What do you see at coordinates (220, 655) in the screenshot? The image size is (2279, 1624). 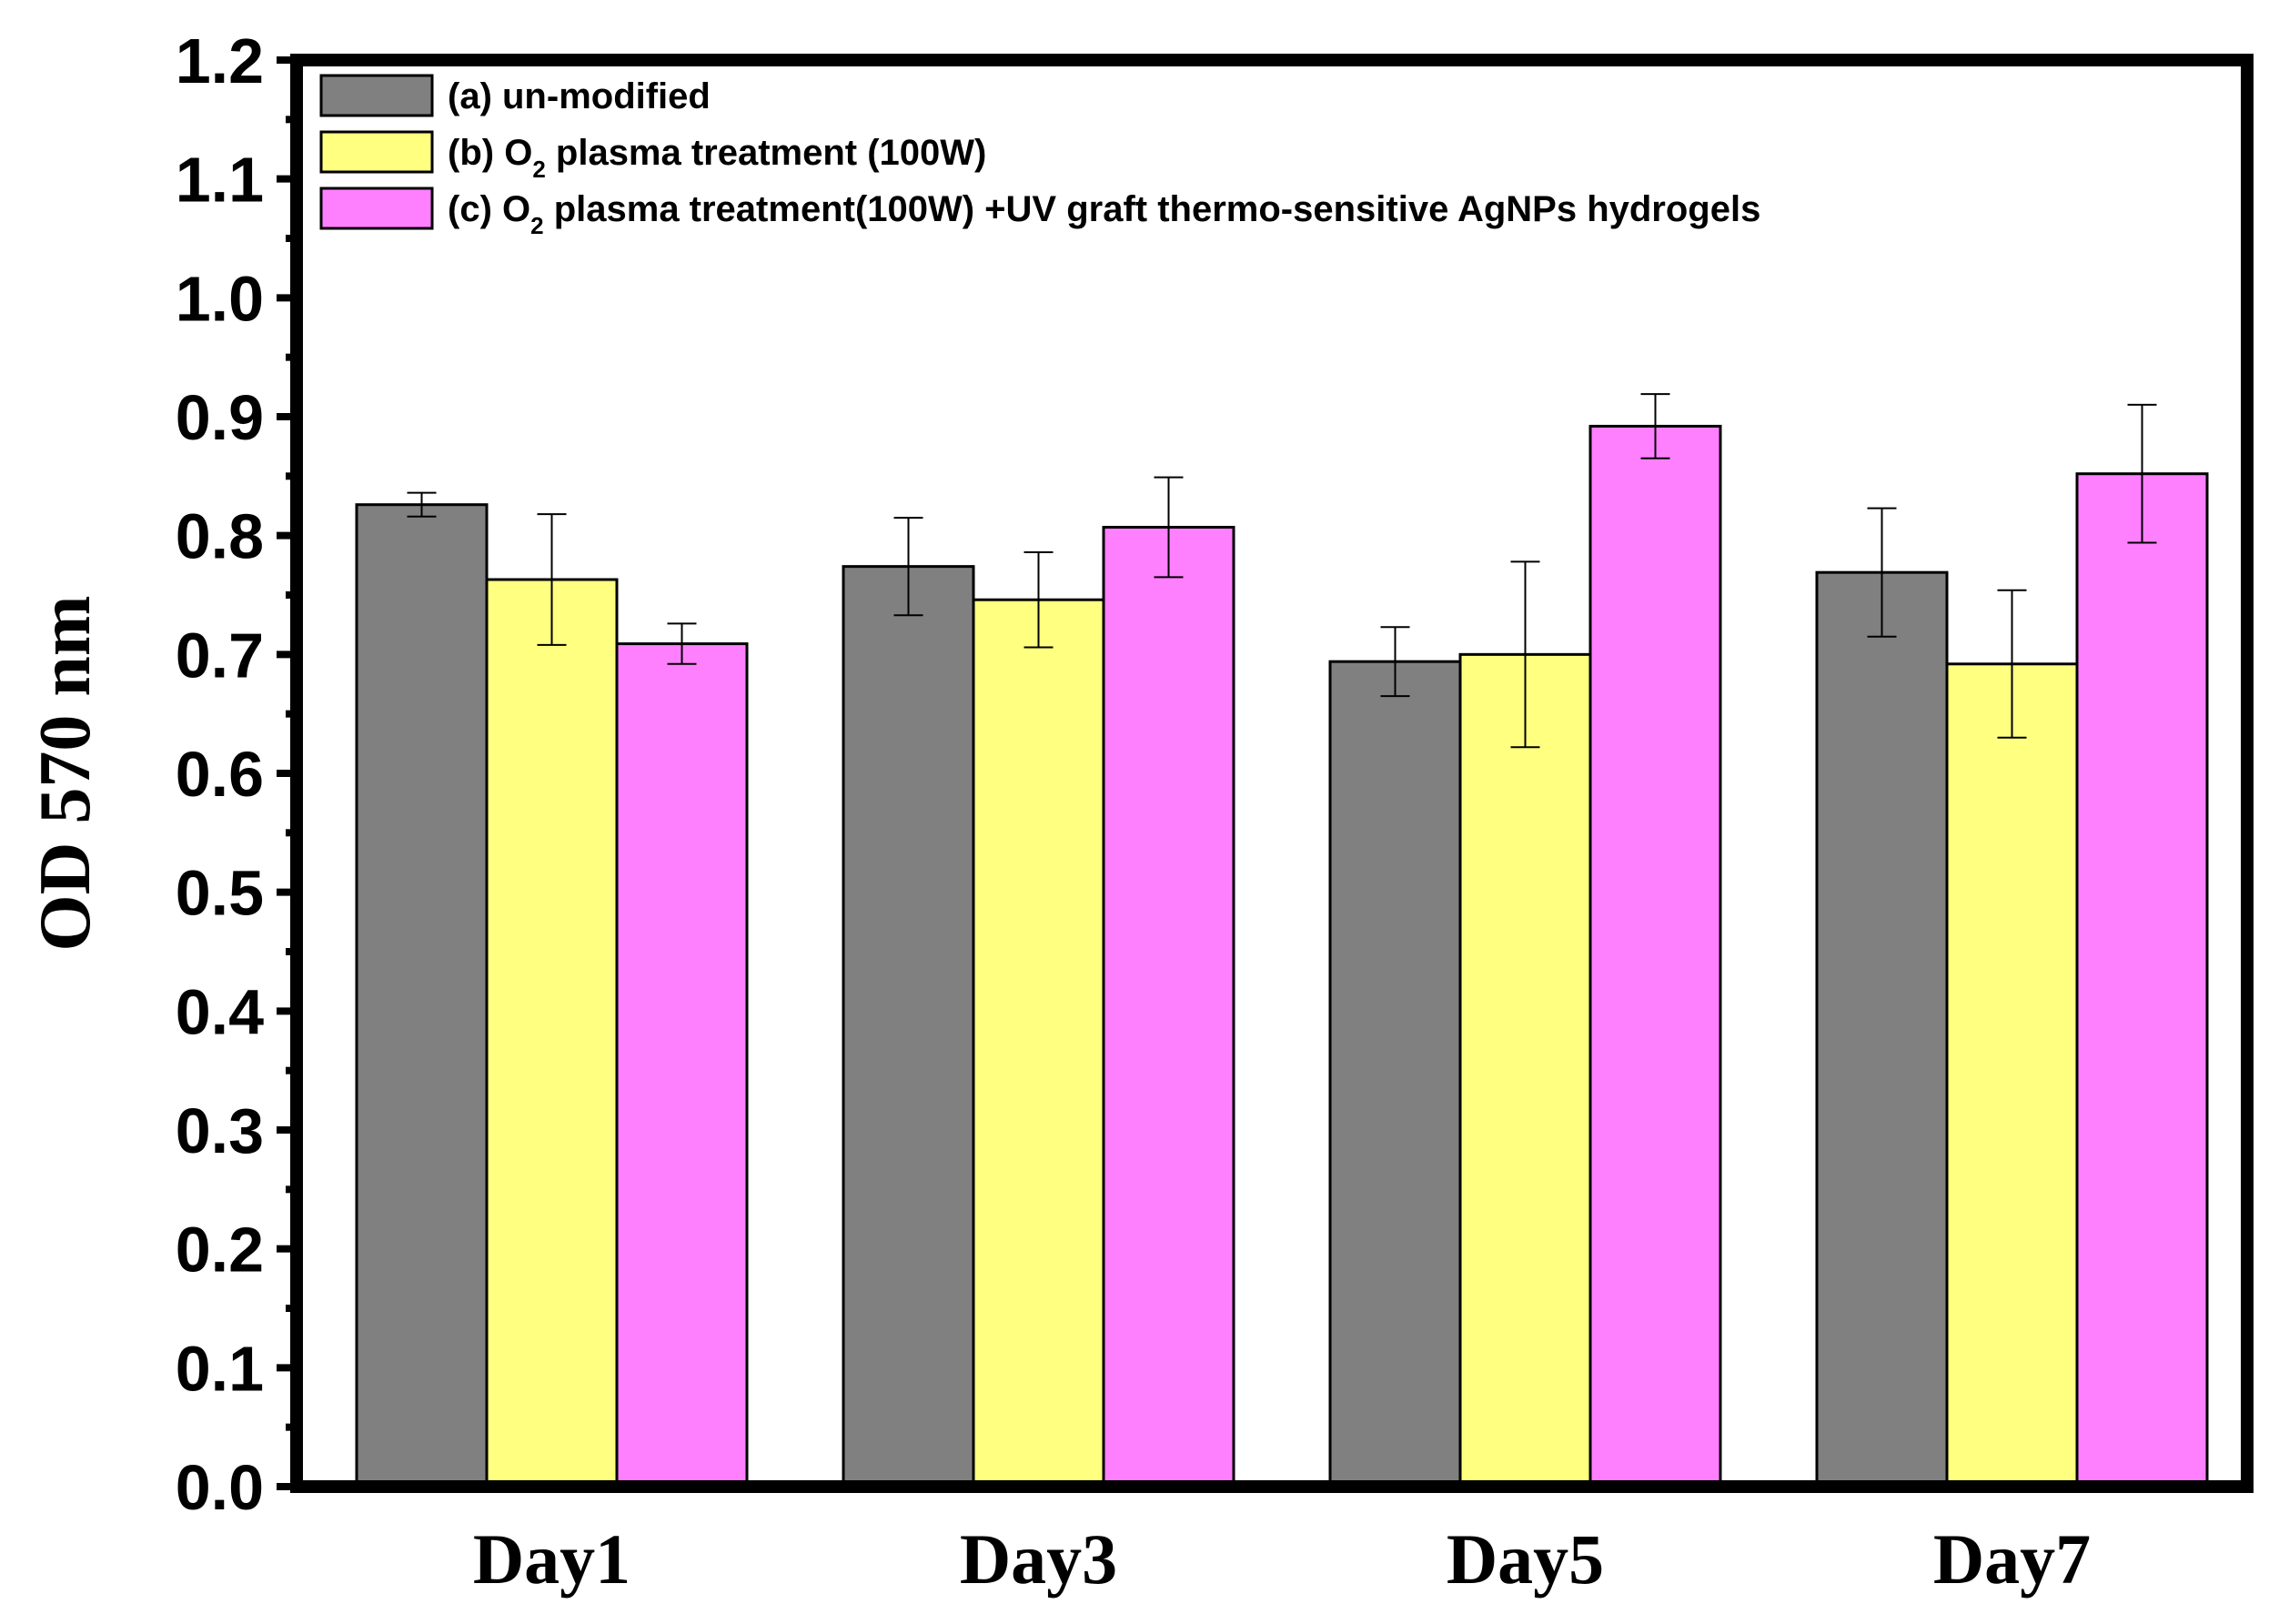 I see `y-tick-label: 0.7` at bounding box center [220, 655].